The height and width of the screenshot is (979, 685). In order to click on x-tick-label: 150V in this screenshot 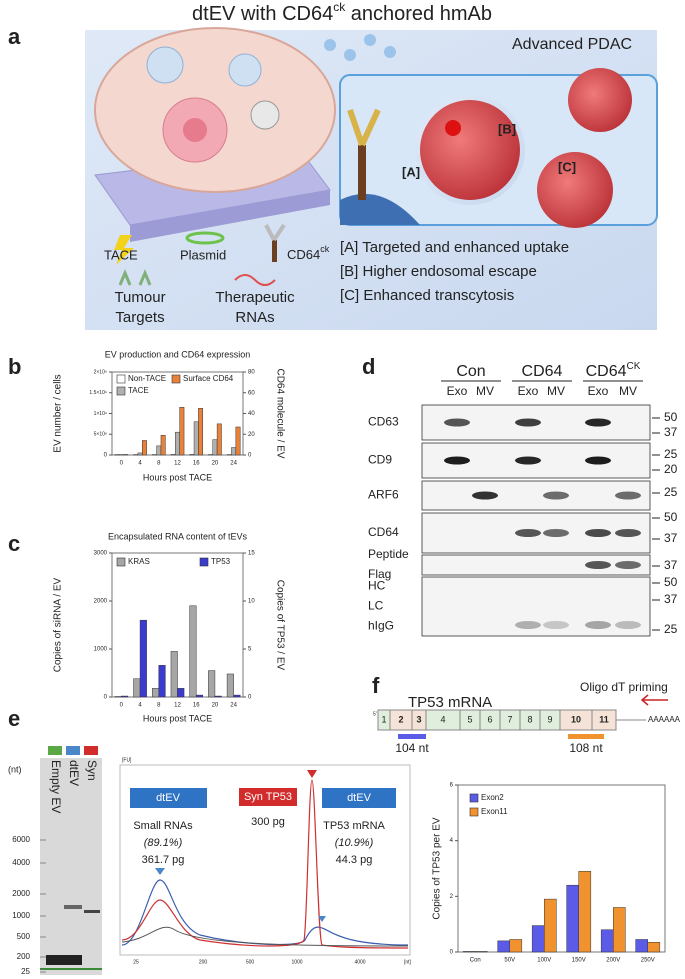, I will do `click(579, 961)`.